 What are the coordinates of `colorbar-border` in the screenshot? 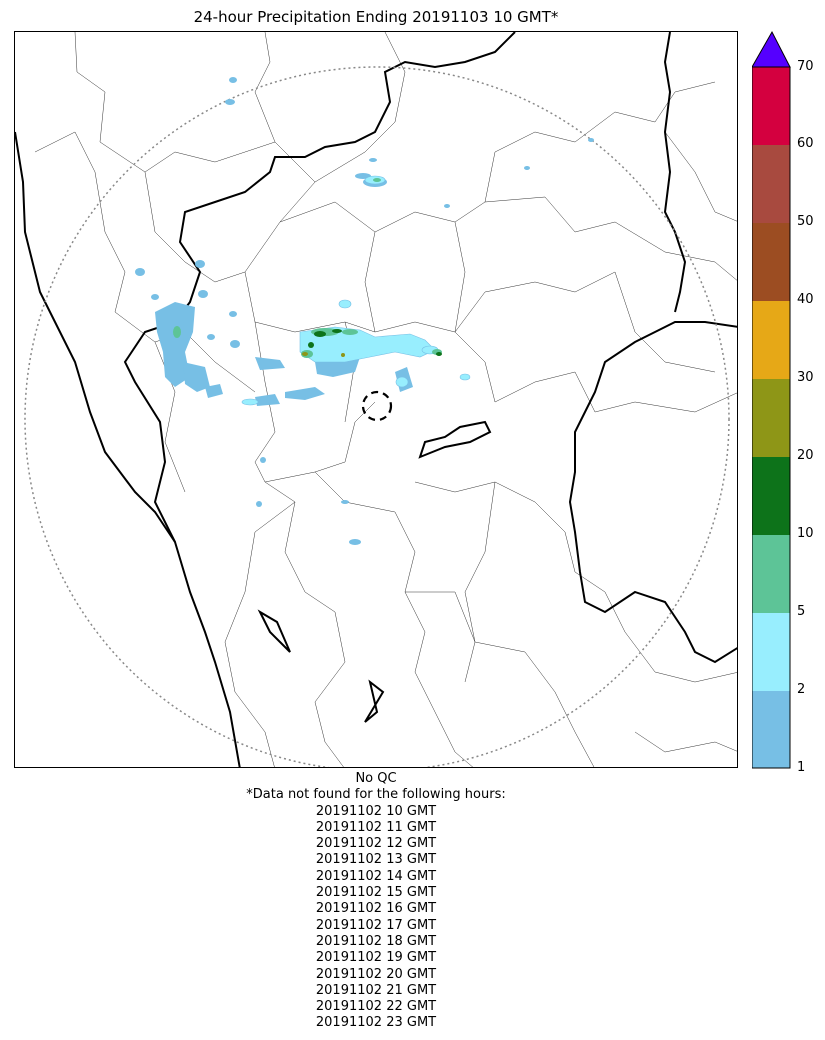 It's located at (771, 417).